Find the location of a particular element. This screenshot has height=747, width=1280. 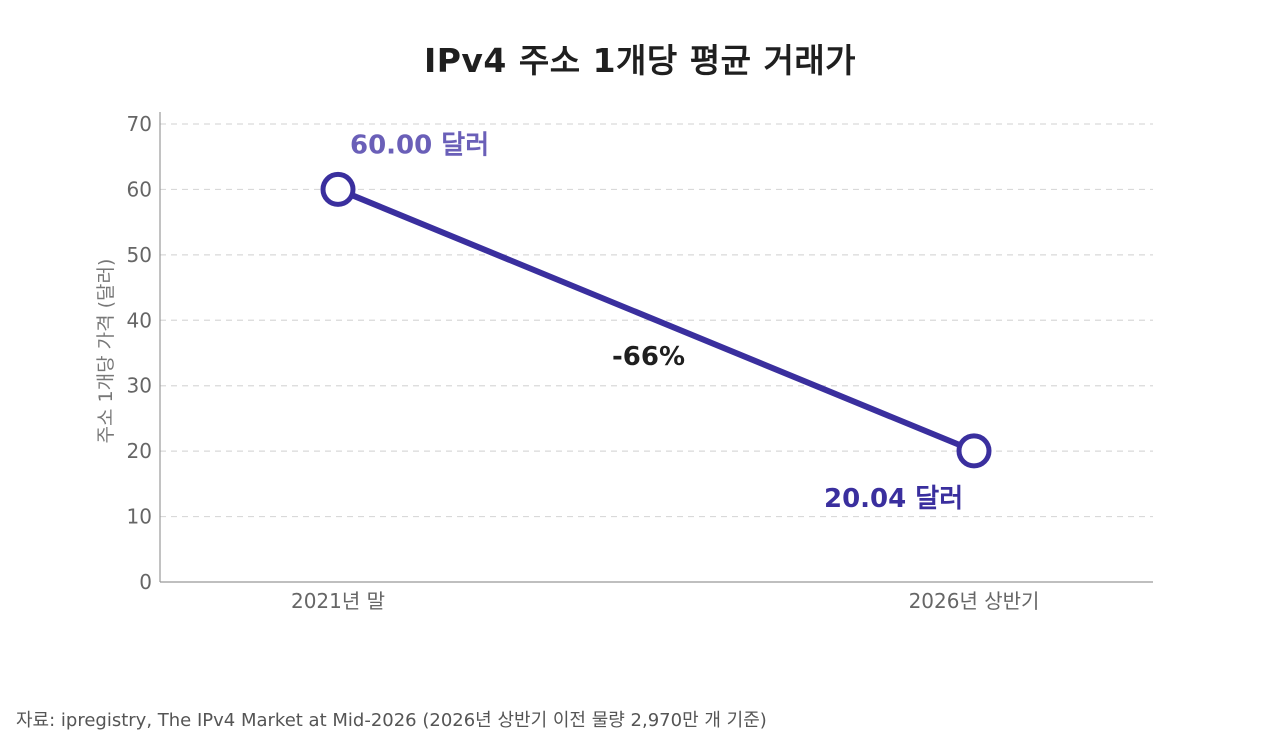

x-tick-label: 2021년 말 is located at coordinates (338, 601).